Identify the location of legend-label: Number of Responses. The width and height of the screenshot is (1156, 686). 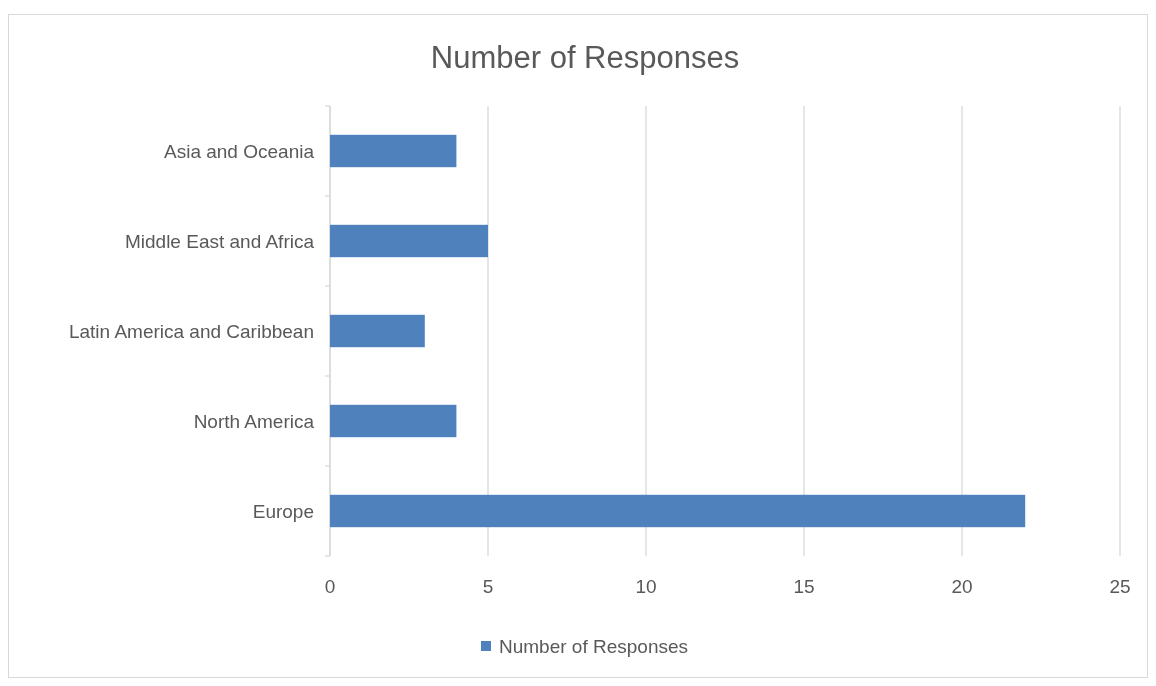
(594, 646).